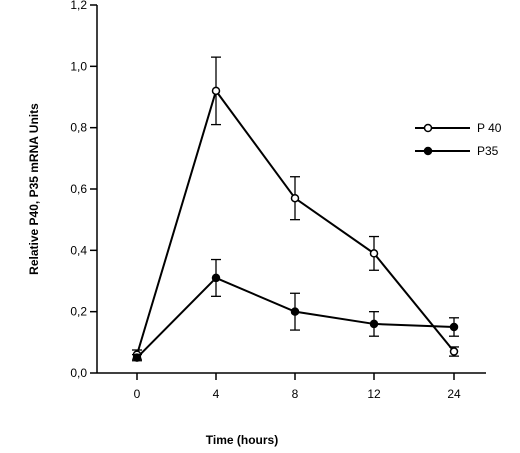 This screenshot has width=520, height=453. I want to click on x-tick-label: 24, so click(454, 394).